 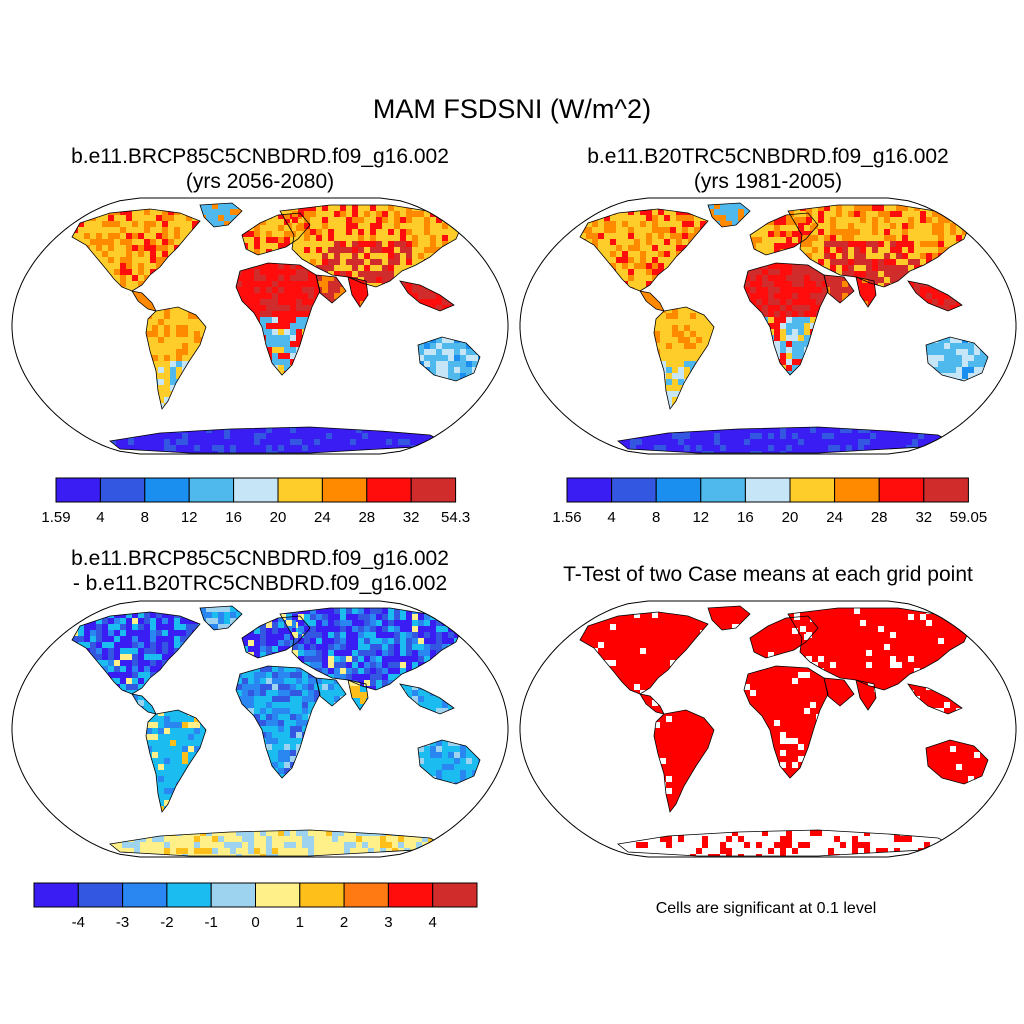 I want to click on coastline-australia, so click(x=957, y=762).